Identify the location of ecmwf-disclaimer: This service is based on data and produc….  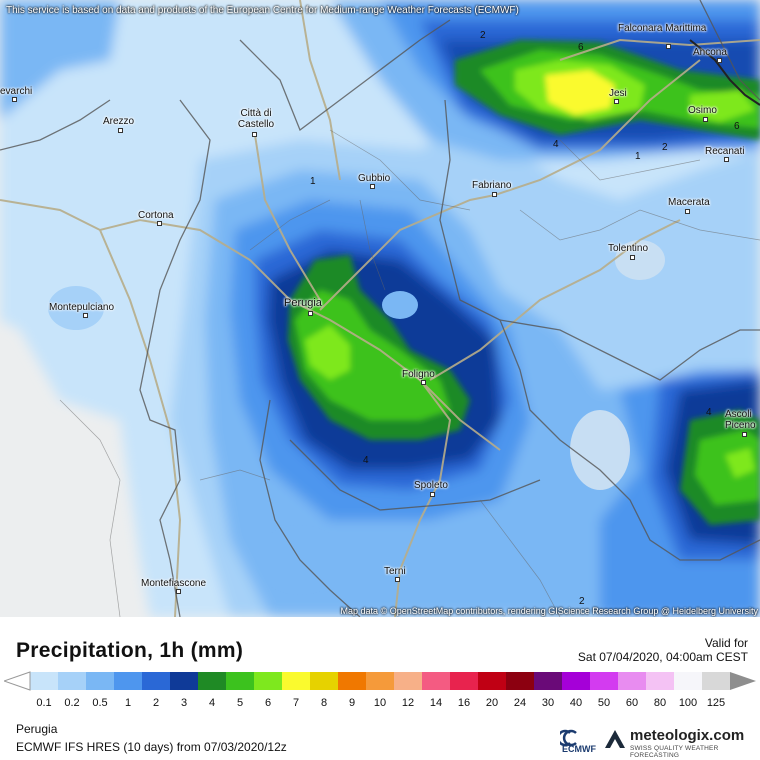
(262, 10).